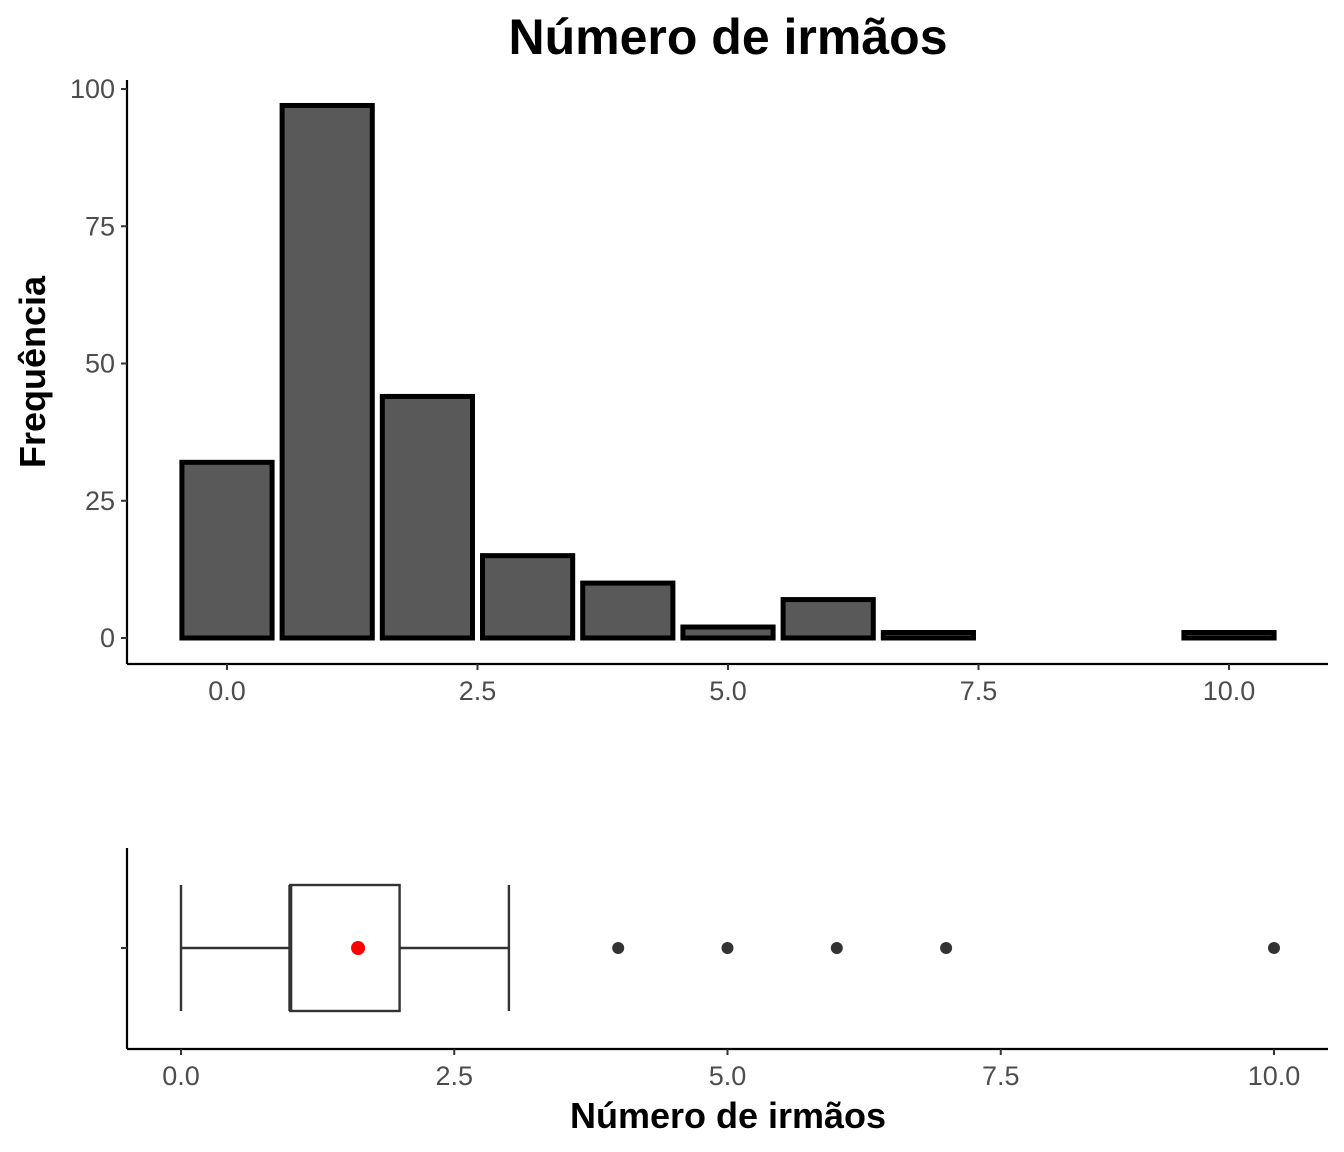  Describe the element at coordinates (227, 691) in the screenshot. I see `histogram-x-tick-label: 0.0` at that location.